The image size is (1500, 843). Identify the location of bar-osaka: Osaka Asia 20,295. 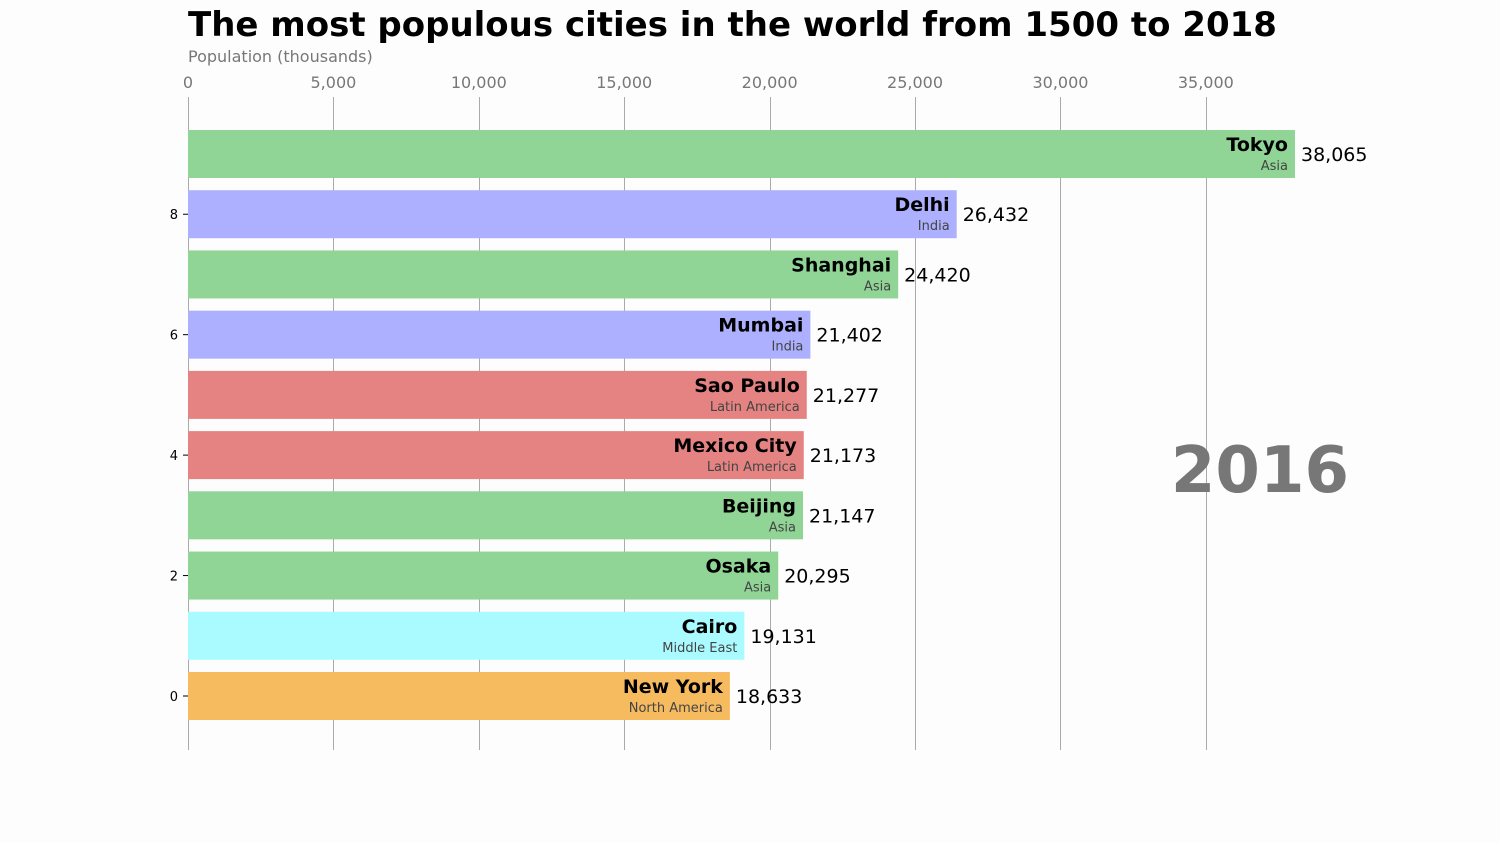
(519, 575).